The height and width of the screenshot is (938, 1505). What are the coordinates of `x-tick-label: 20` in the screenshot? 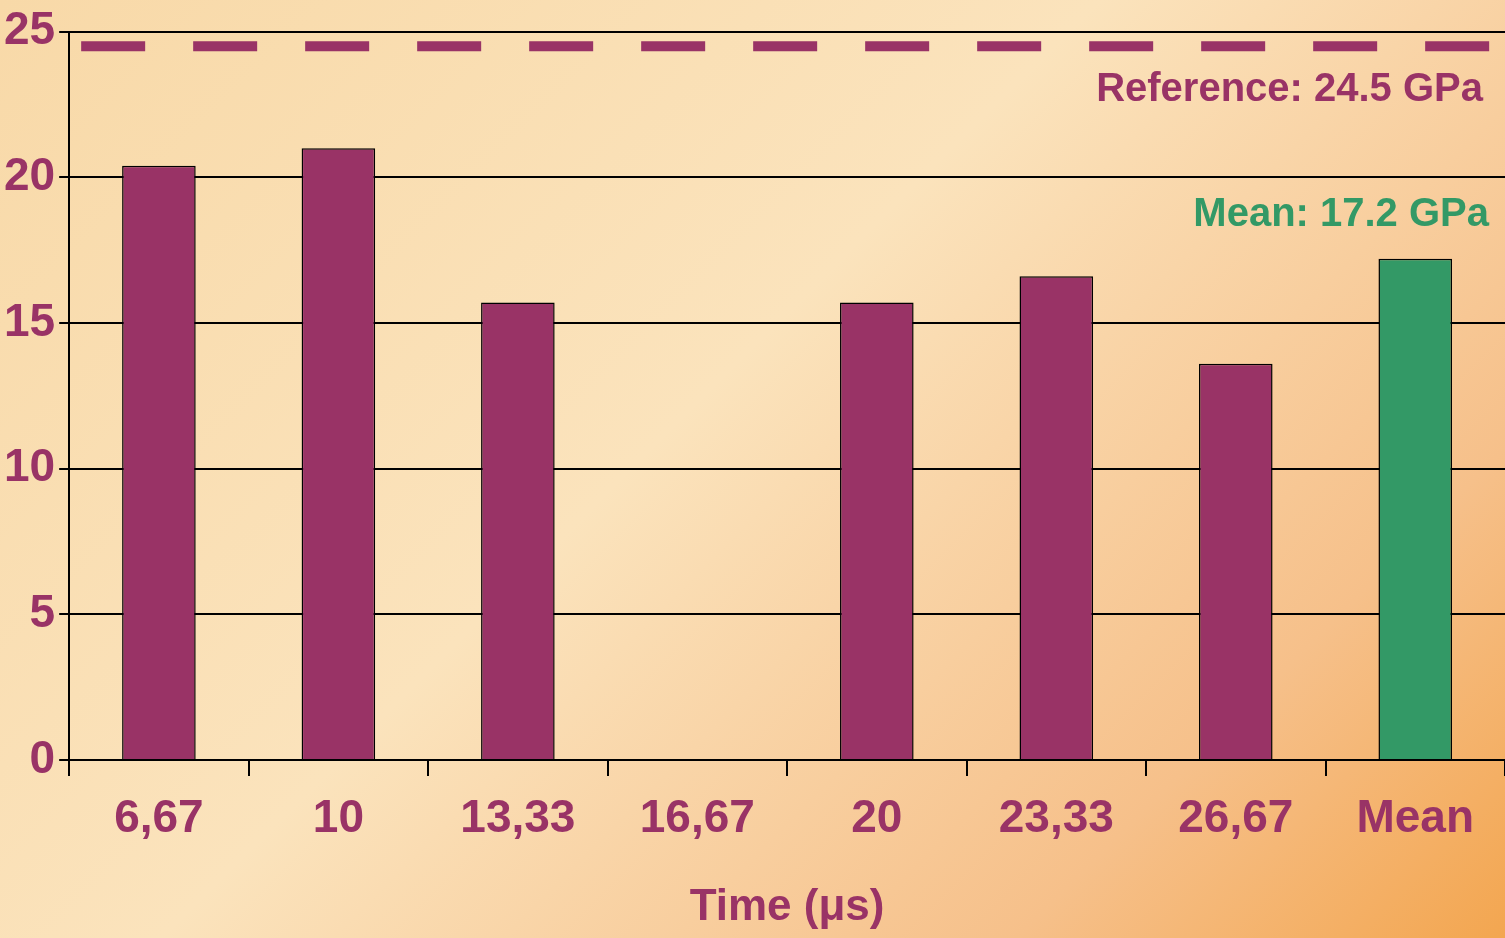 It's located at (877, 816).